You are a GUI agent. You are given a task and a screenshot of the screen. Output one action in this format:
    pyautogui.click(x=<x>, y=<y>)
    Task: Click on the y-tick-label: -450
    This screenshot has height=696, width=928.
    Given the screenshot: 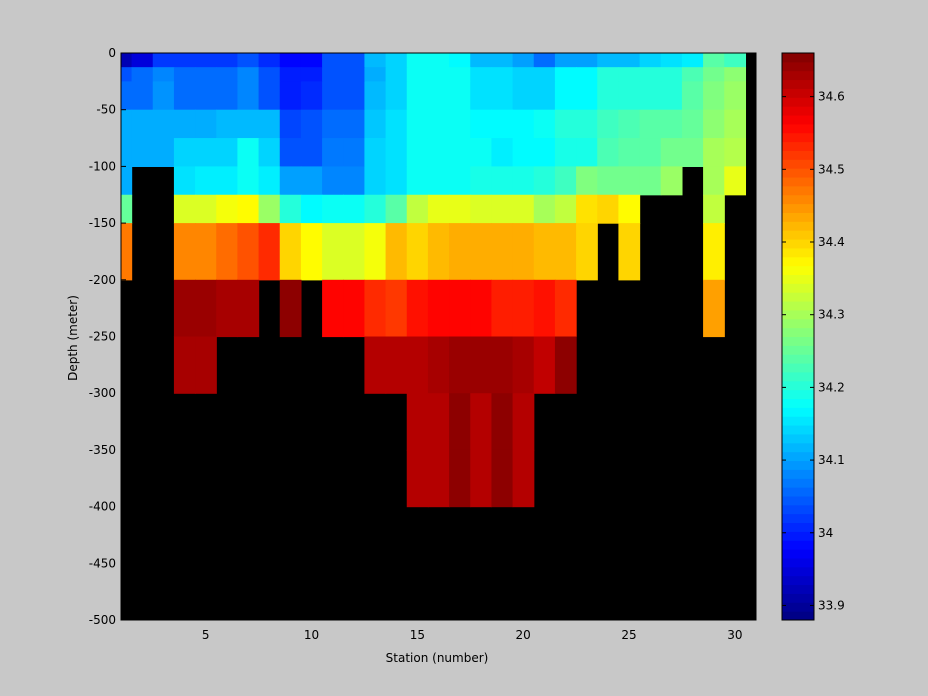 What is the action you would take?
    pyautogui.click(x=102, y=563)
    